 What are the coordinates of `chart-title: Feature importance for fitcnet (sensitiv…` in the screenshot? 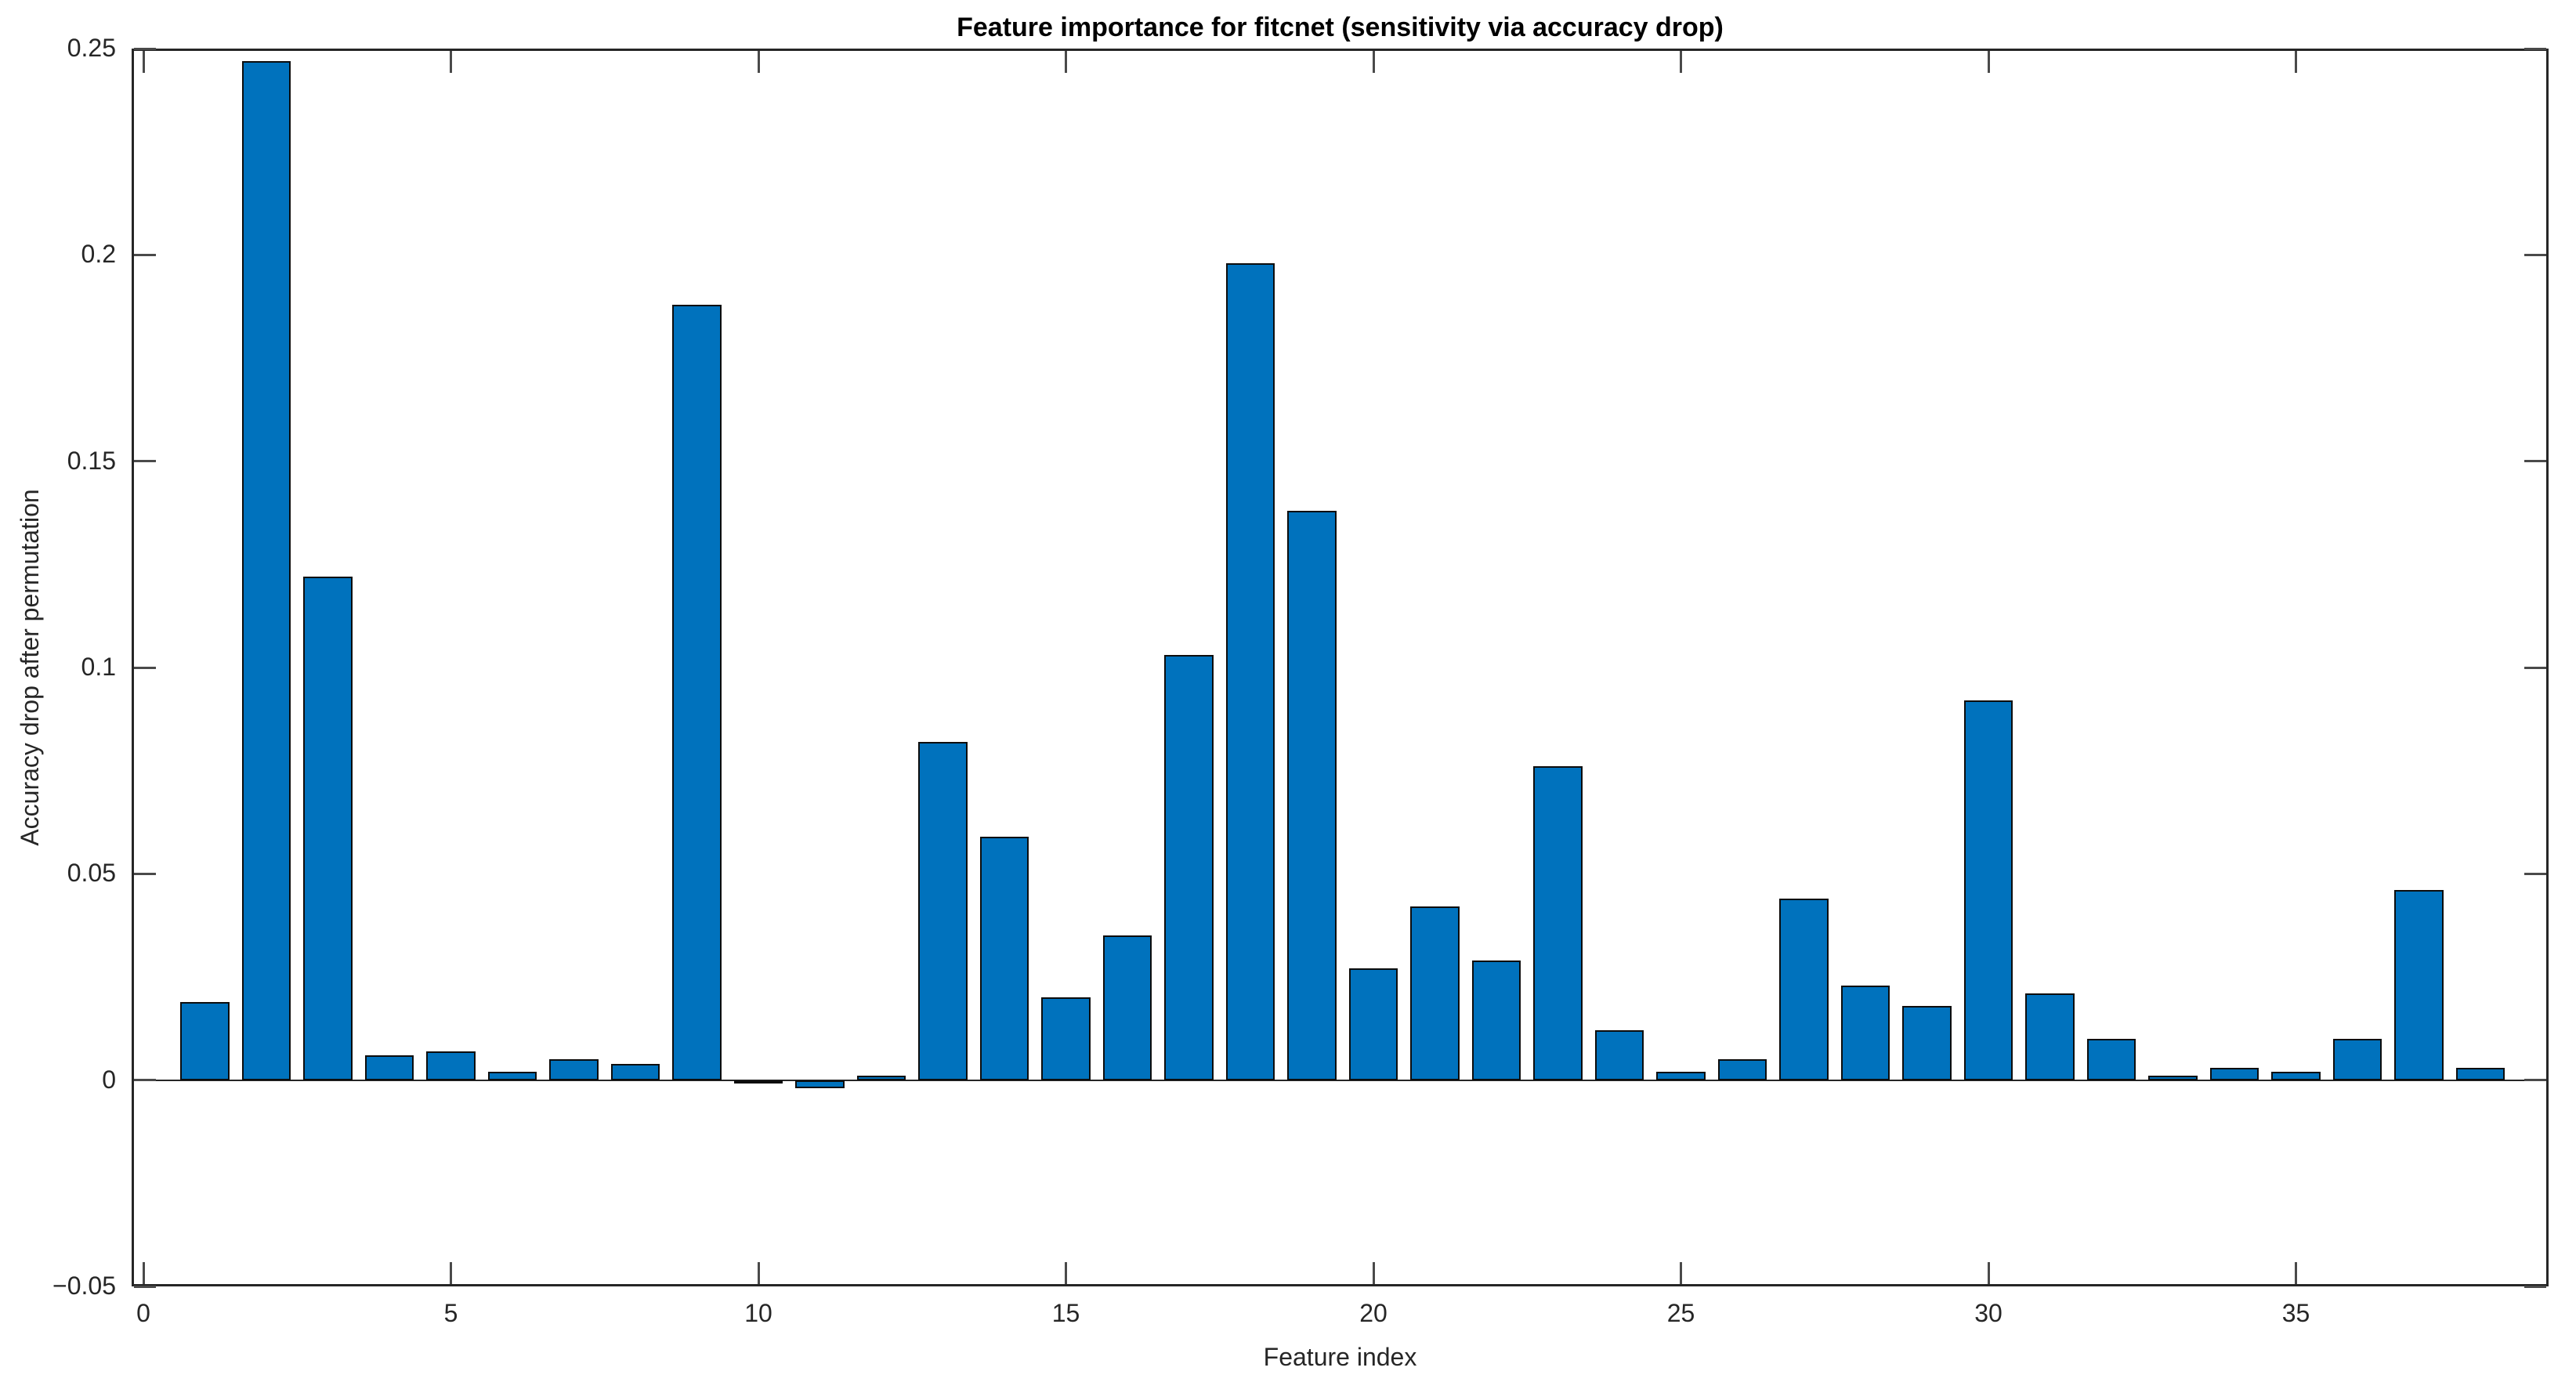 It's located at (1341, 27).